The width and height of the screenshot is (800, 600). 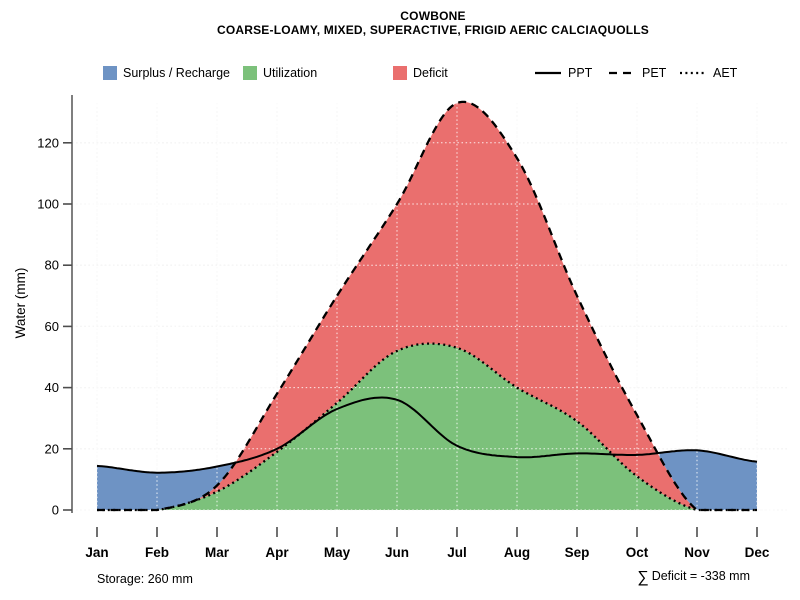 I want to click on deficit-sum-annotation: ∑ Deficit = -338 mm, so click(x=600, y=578).